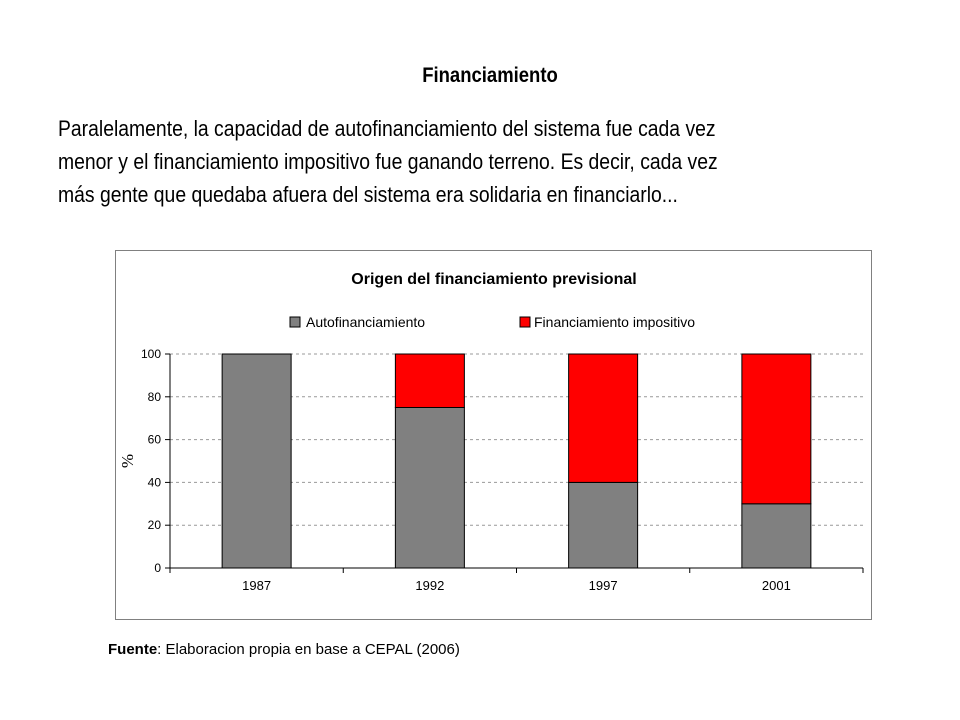 The width and height of the screenshot is (960, 720). What do you see at coordinates (493, 279) in the screenshot?
I see `chart-title: Origen del financiamiento previsional` at bounding box center [493, 279].